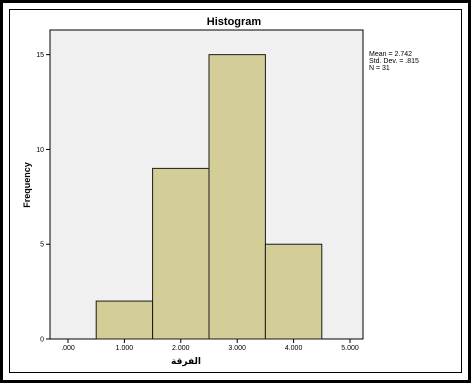 The width and height of the screenshot is (471, 383). What do you see at coordinates (379, 68) in the screenshot?
I see `stat-n: N = 31` at bounding box center [379, 68].